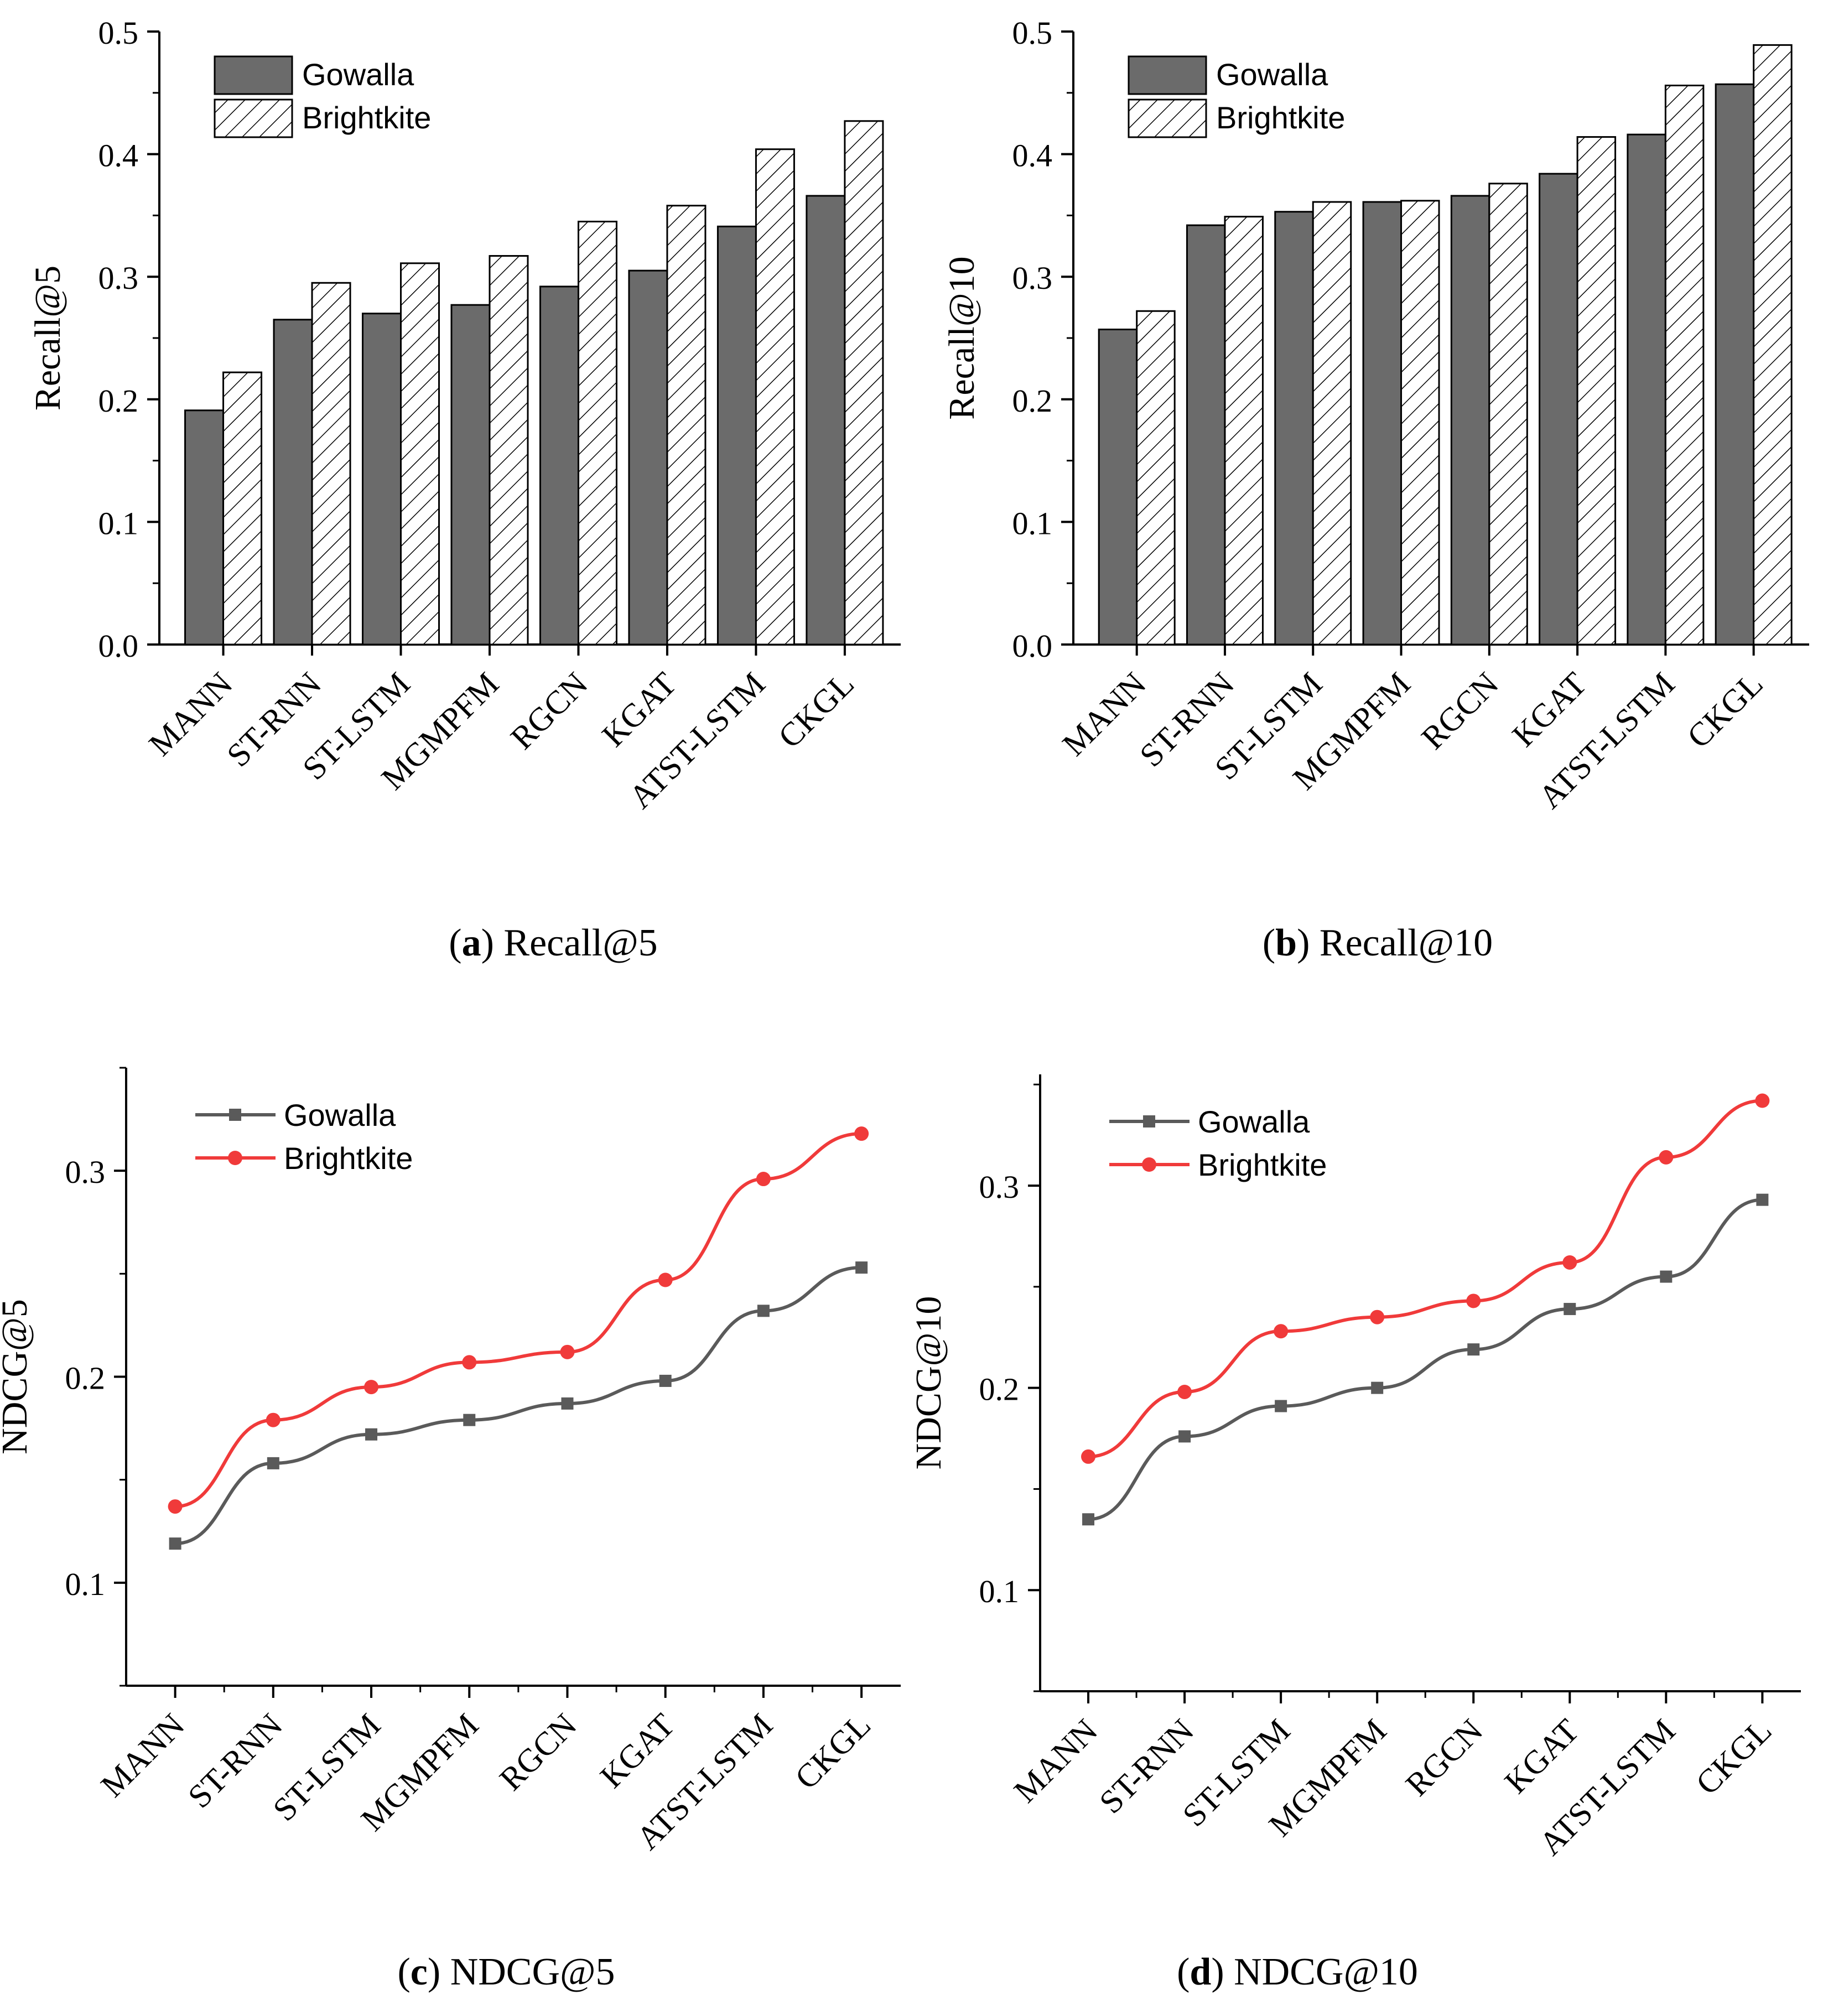 The height and width of the screenshot is (2016, 1823). Describe the element at coordinates (331, 464) in the screenshot. I see `bar-brightkite-st-rnn` at that location.